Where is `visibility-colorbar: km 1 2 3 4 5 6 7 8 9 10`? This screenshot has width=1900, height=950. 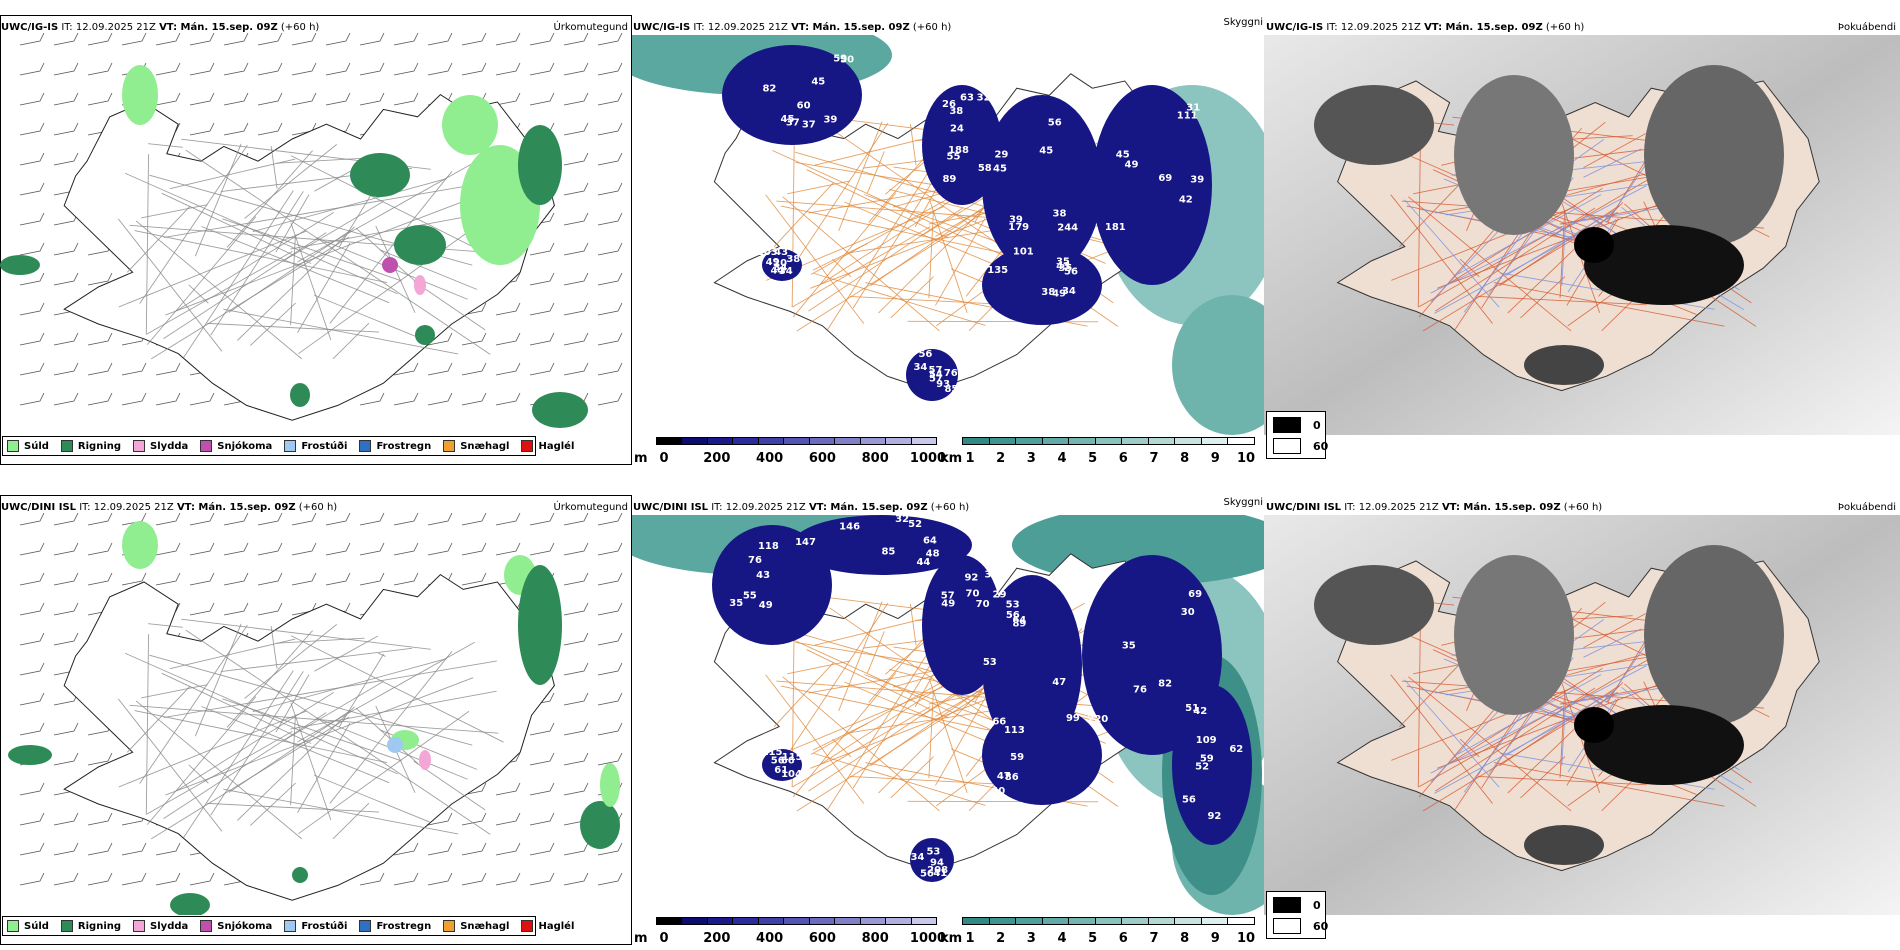 visibility-colorbar: km 1 2 3 4 5 6 7 8 9 10 is located at coordinates (1101, 931).